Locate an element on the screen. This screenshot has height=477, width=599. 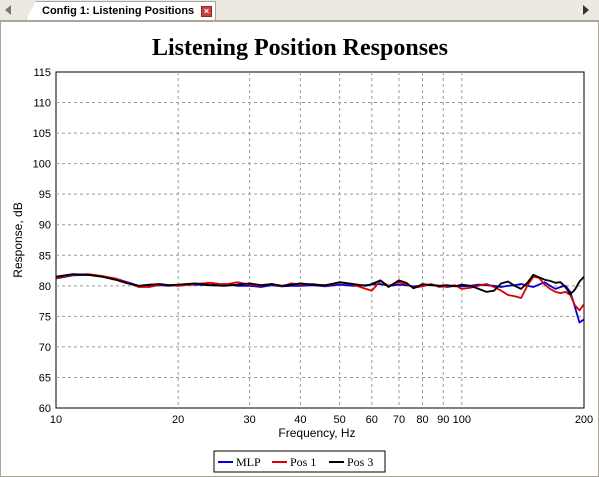
y-tick-label: 95 is located at coordinates (45, 195).